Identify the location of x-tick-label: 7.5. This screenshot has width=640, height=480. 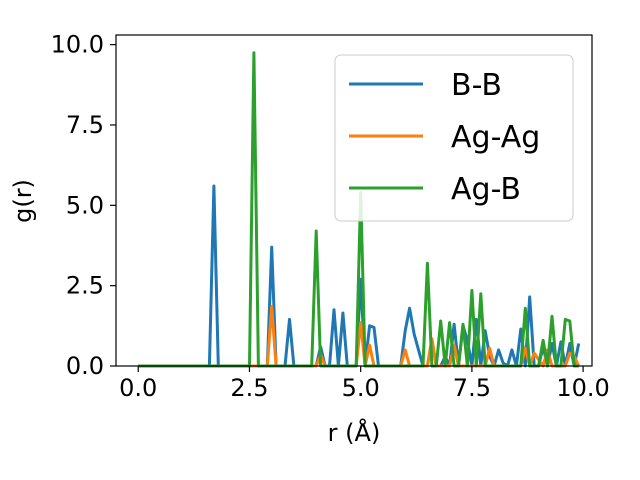
(472, 388).